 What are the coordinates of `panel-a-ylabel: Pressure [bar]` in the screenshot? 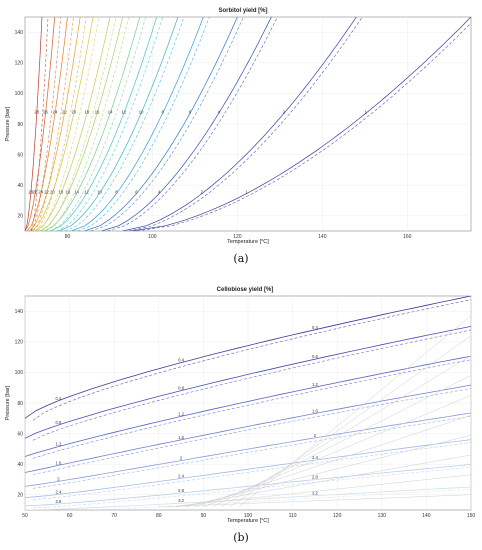 It's located at (8, 123).